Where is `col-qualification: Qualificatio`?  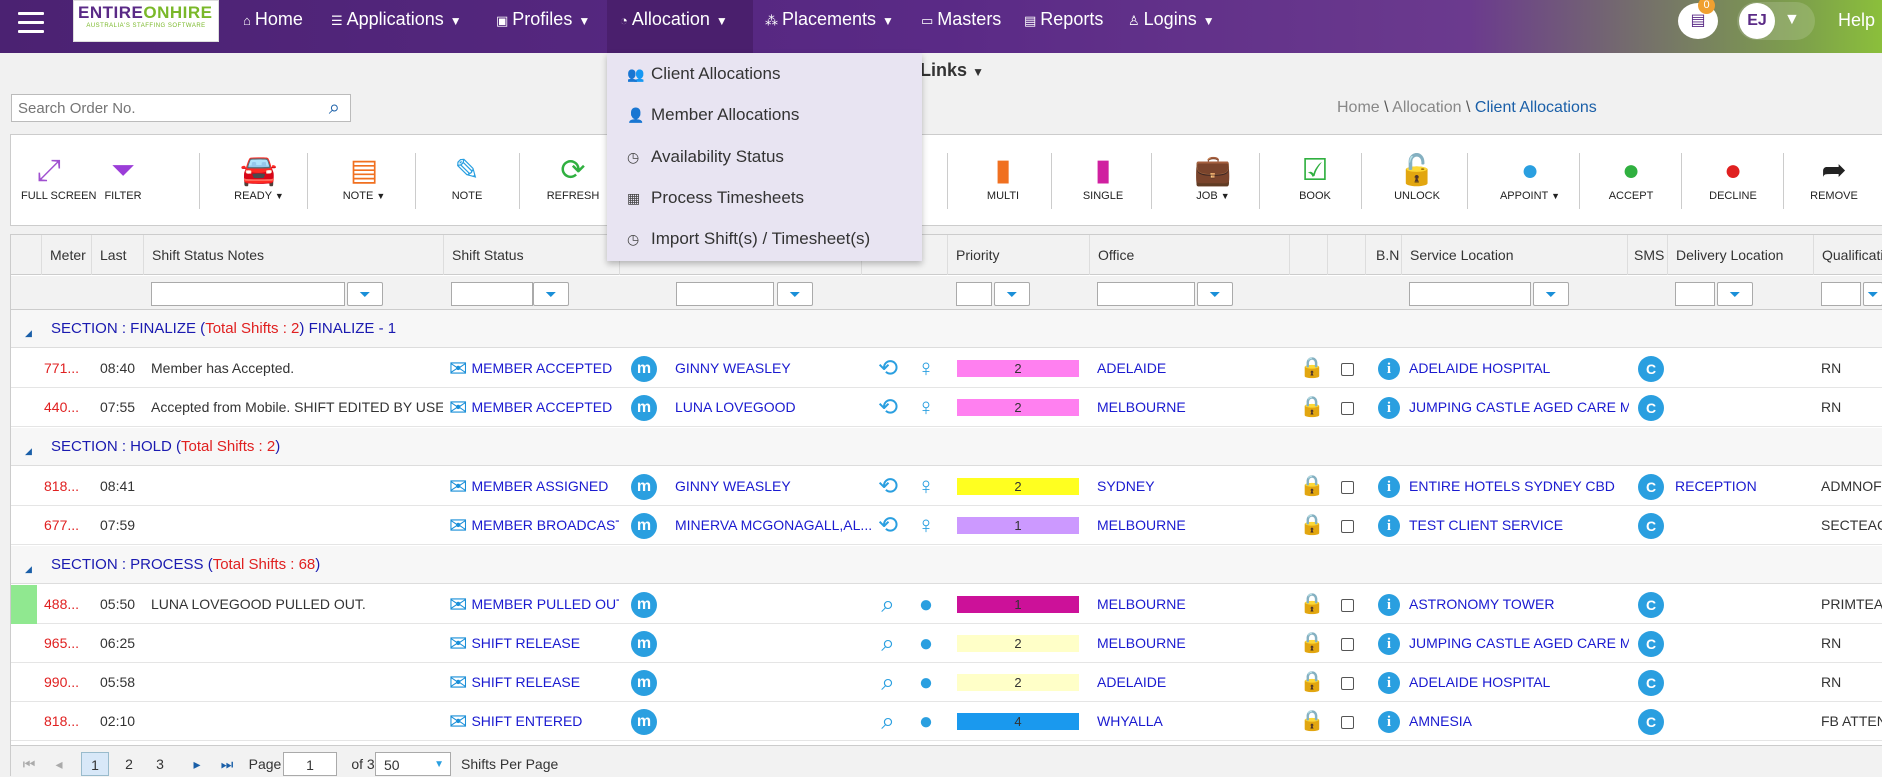 col-qualification: Qualificatio is located at coordinates (1847, 255).